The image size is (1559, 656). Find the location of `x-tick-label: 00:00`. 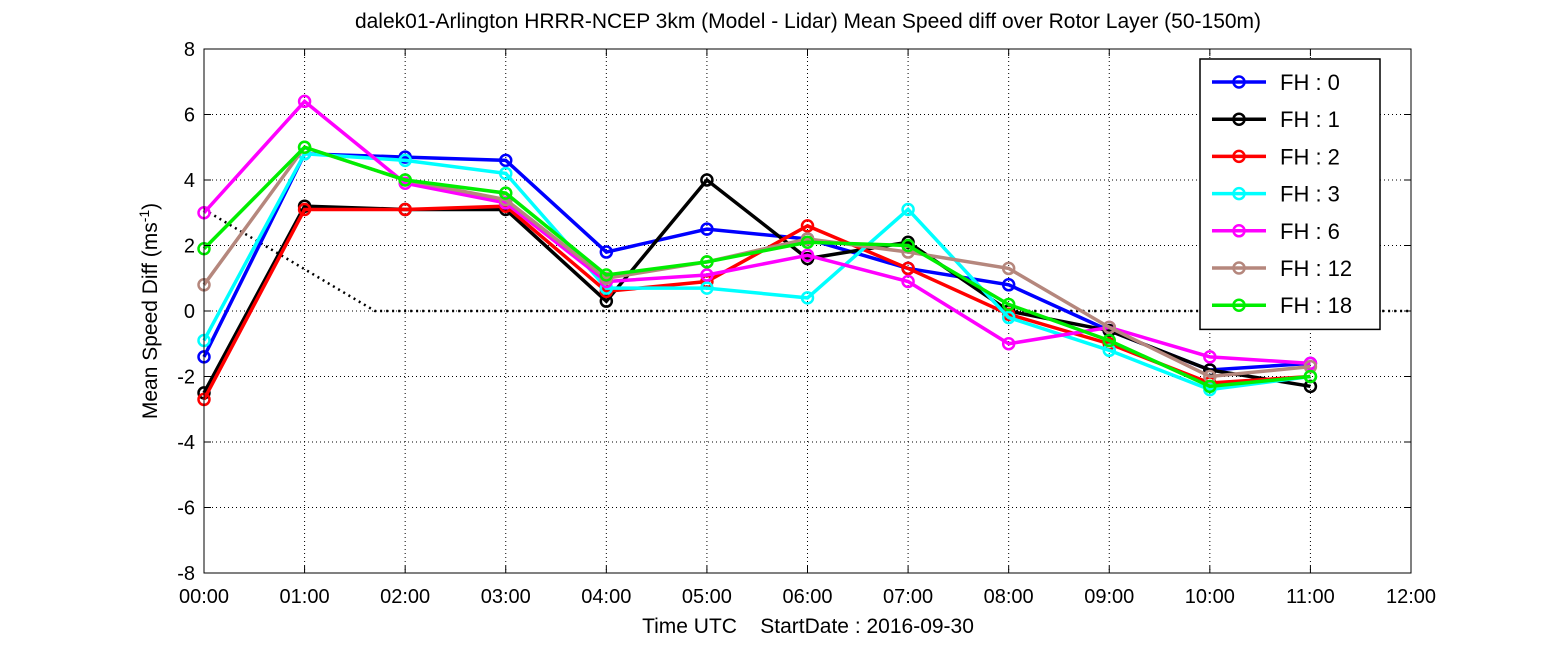

x-tick-label: 00:00 is located at coordinates (204, 597).